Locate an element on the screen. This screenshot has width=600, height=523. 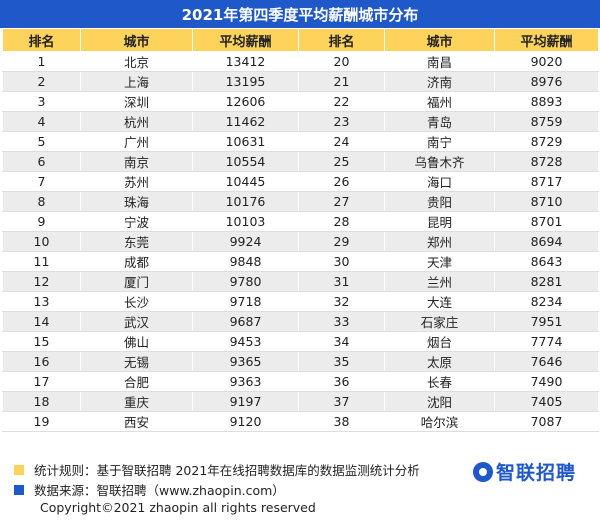
cell-salary: 9197 is located at coordinates (245, 401).